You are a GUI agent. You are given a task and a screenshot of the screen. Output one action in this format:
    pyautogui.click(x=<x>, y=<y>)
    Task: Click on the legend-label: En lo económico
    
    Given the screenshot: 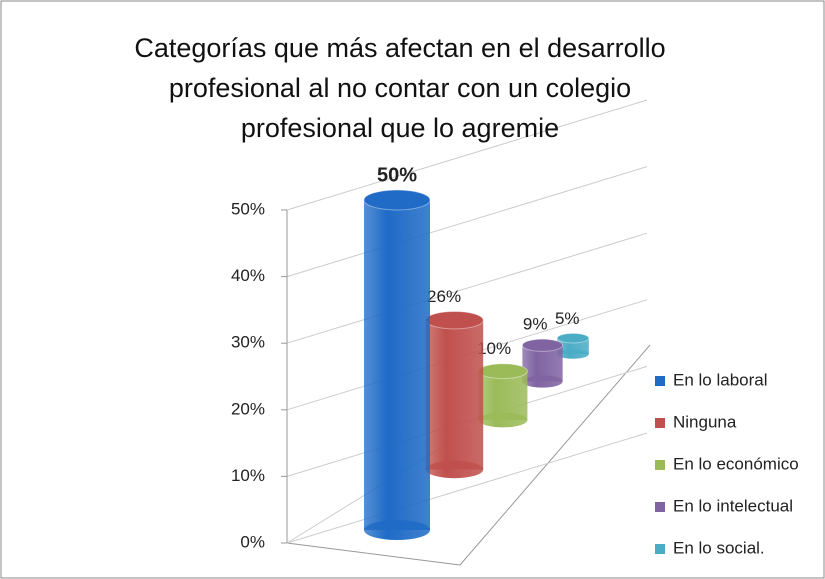 What is the action you would take?
    pyautogui.click(x=736, y=463)
    